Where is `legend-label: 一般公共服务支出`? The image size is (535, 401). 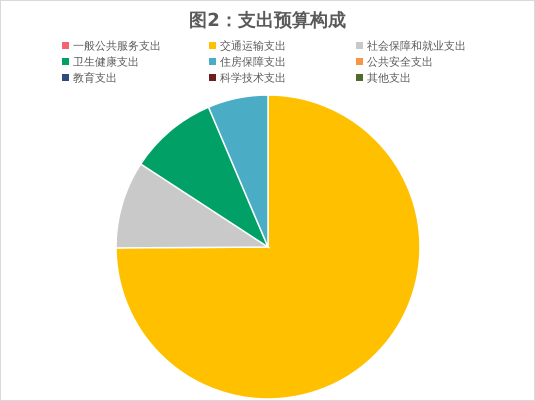 legend-label: 一般公共服务支出 is located at coordinates (117, 46).